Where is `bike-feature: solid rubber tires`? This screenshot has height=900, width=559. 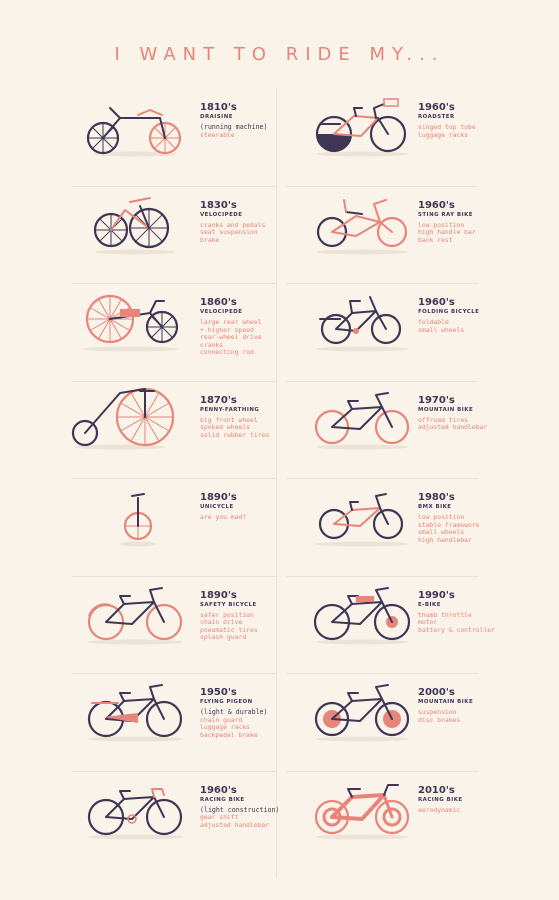
bike-feature: solid rubber tires is located at coordinates (235, 434).